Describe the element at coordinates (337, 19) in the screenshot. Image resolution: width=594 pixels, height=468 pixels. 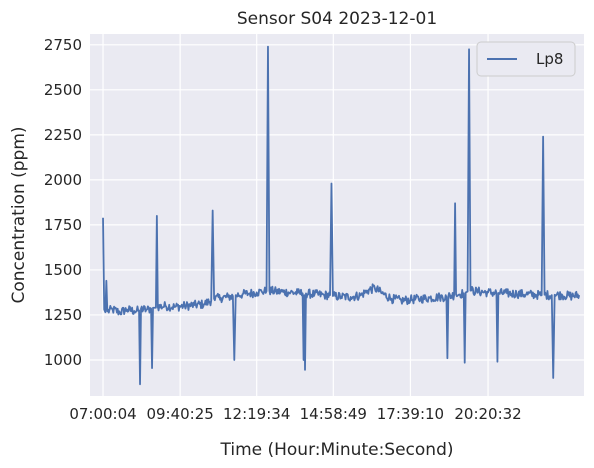
I see `chart-title: Sensor S04 2023-12-01` at that location.